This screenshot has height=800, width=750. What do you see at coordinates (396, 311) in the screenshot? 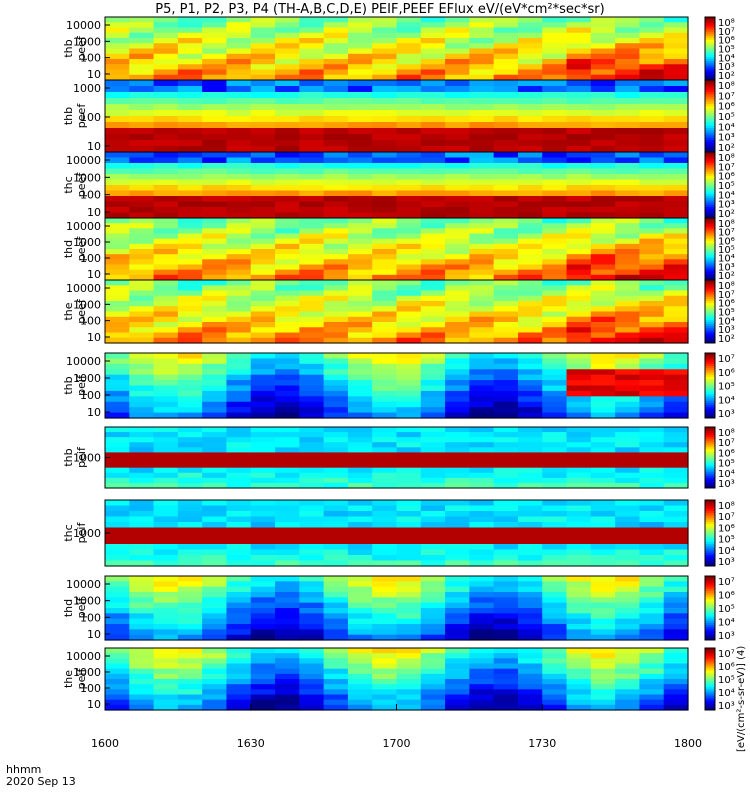
I see `panel-frame` at bounding box center [396, 311].